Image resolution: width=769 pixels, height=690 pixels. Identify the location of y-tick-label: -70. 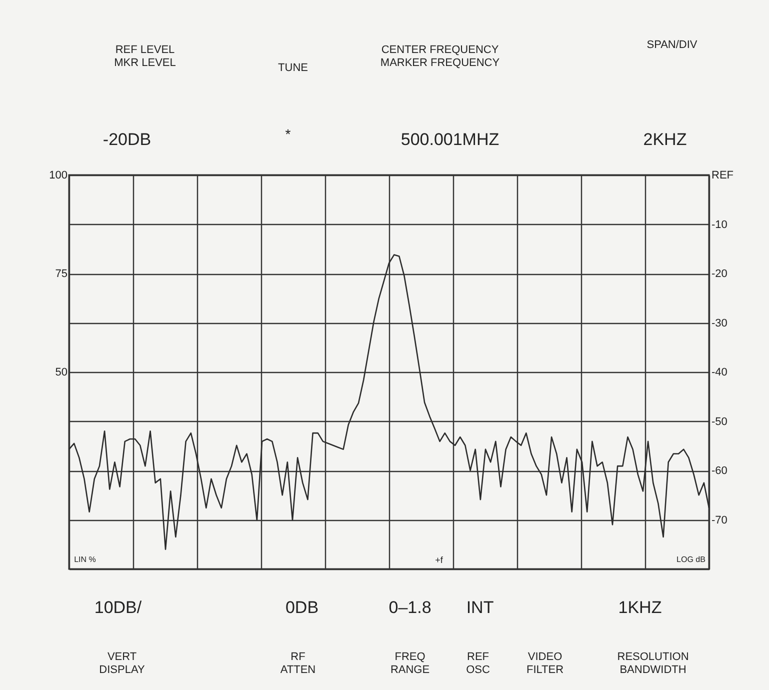
(720, 520).